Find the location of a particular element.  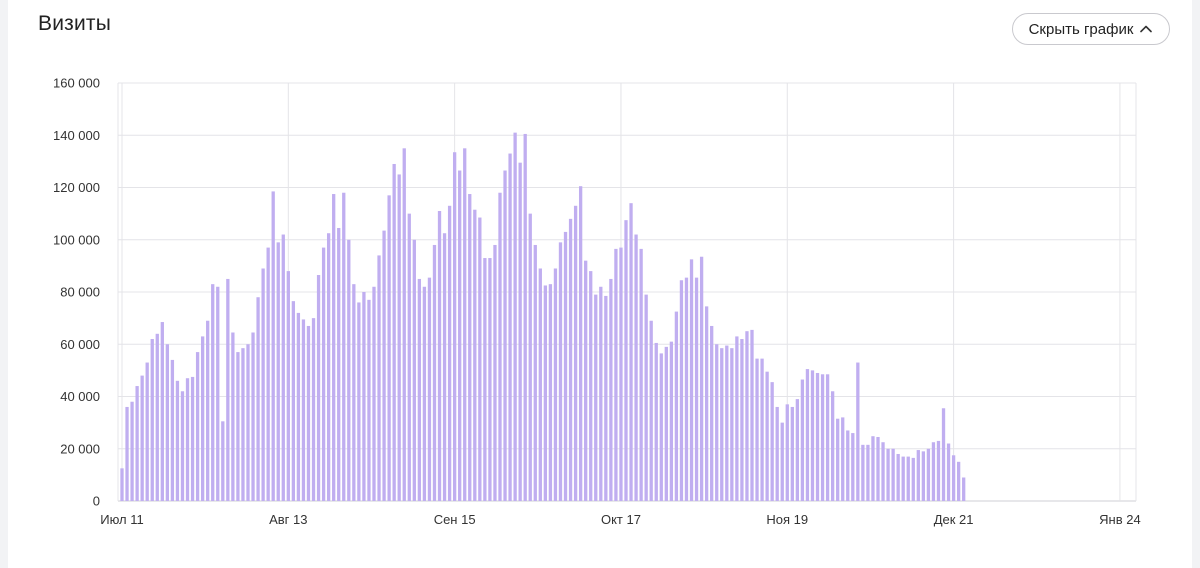

y-tick-label: 0 is located at coordinates (96, 501).